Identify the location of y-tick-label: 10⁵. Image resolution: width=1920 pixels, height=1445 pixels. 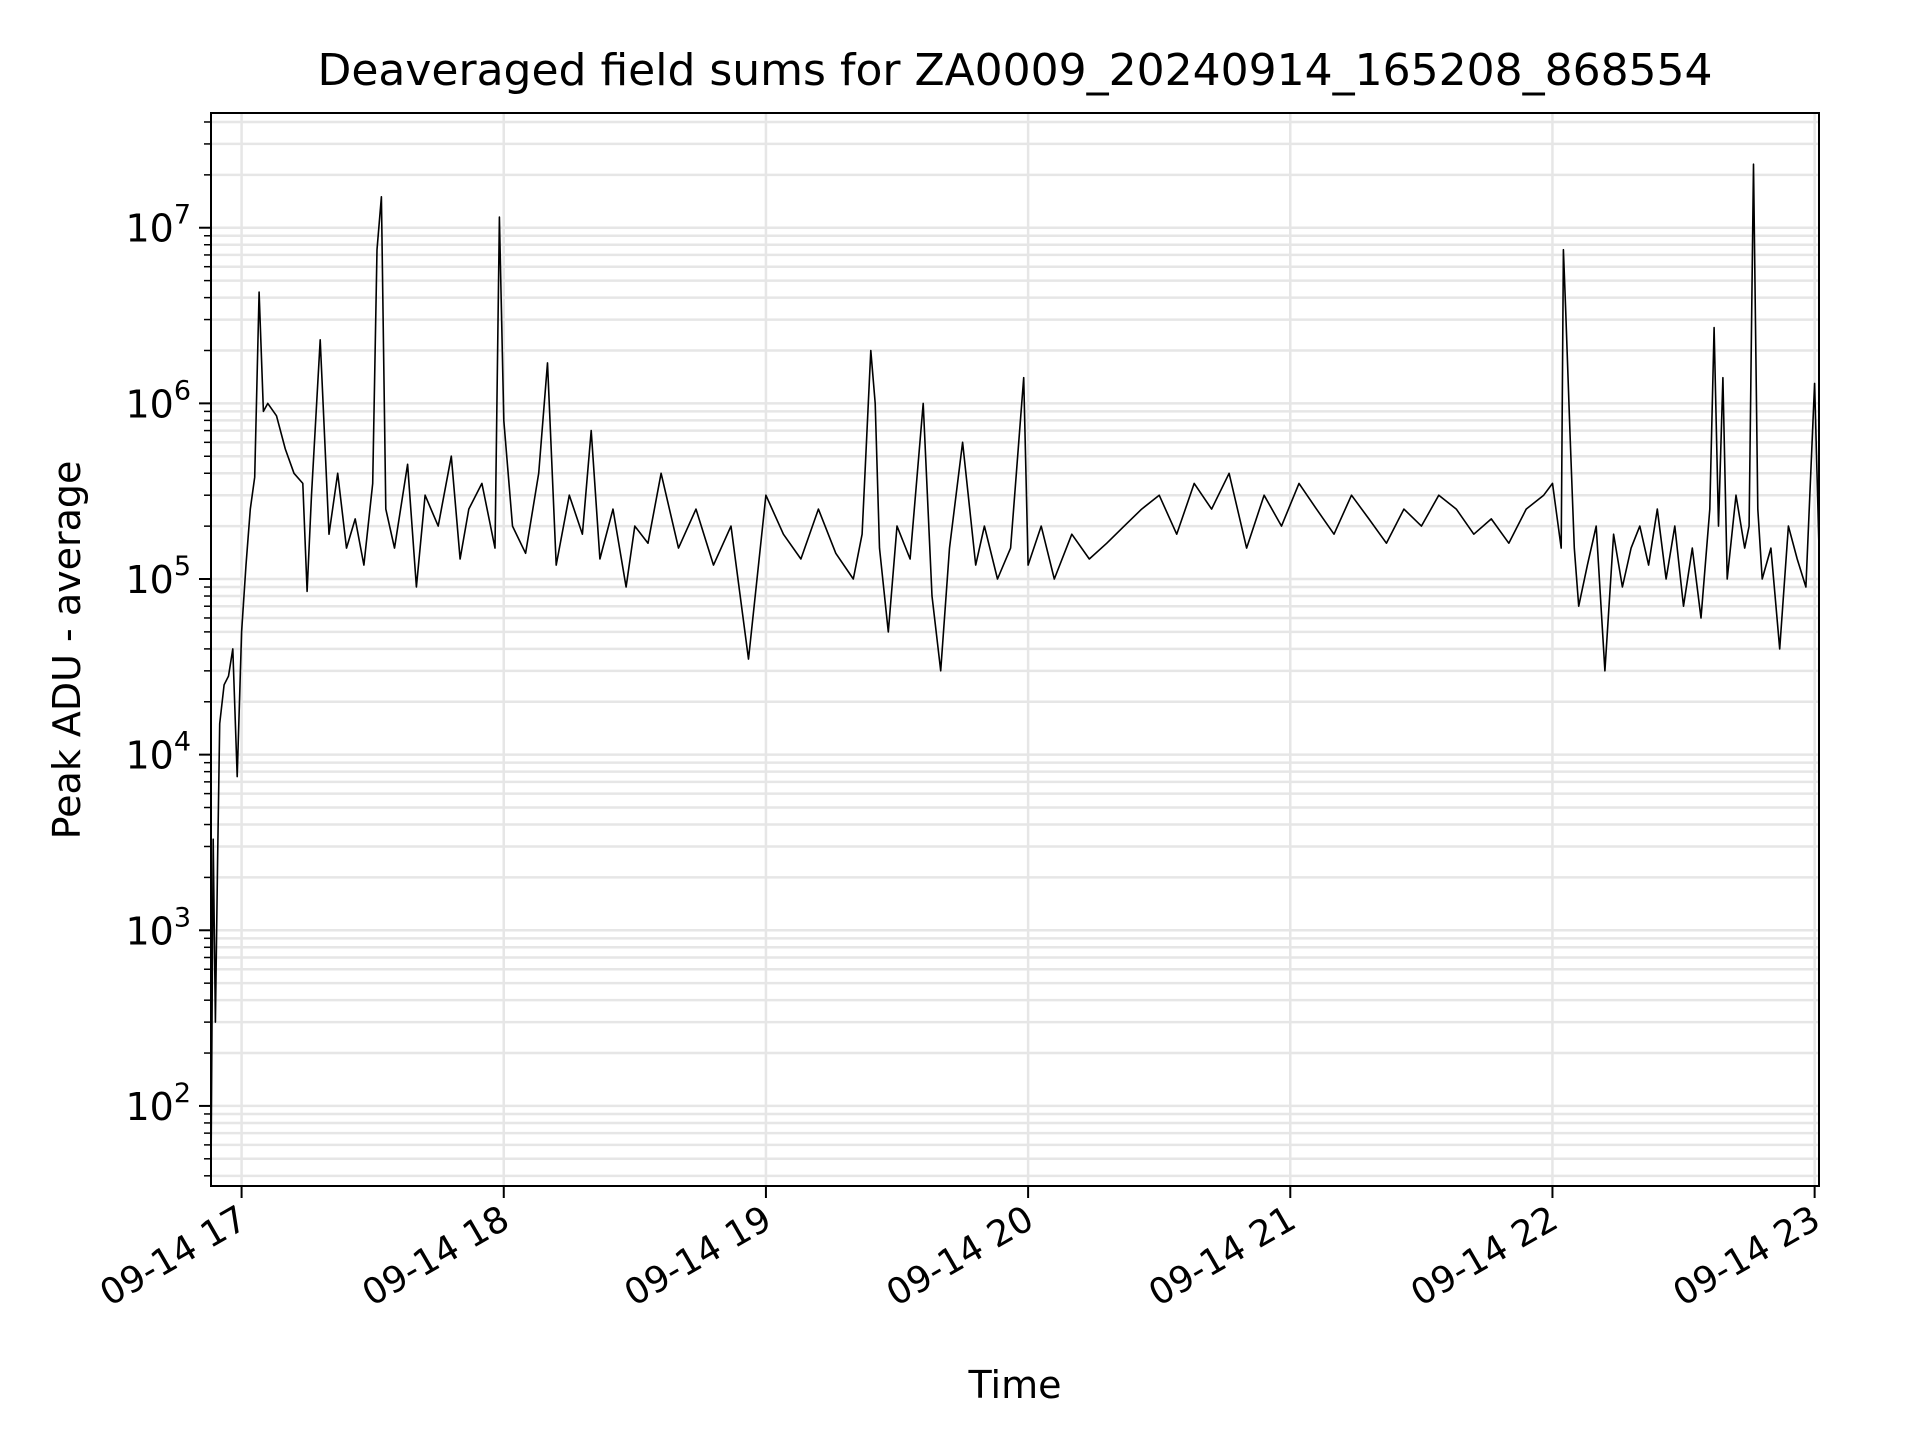
(158, 576).